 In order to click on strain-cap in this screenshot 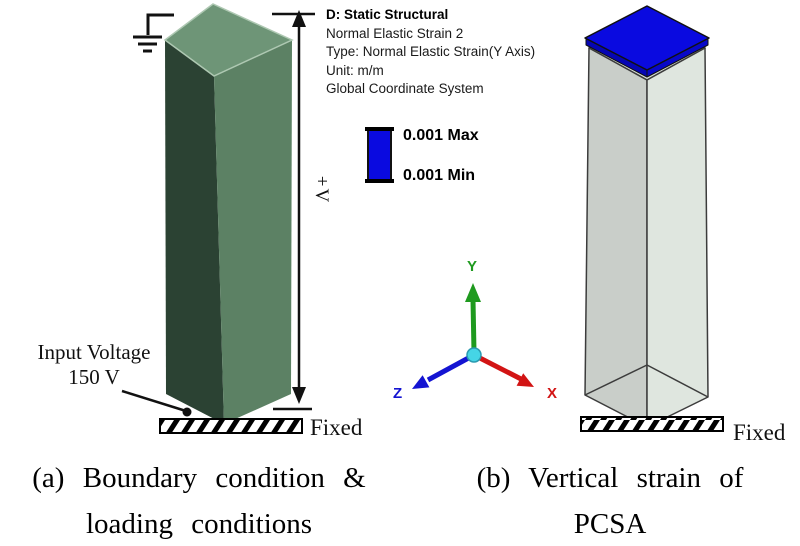, I will do `click(647, 41)`.